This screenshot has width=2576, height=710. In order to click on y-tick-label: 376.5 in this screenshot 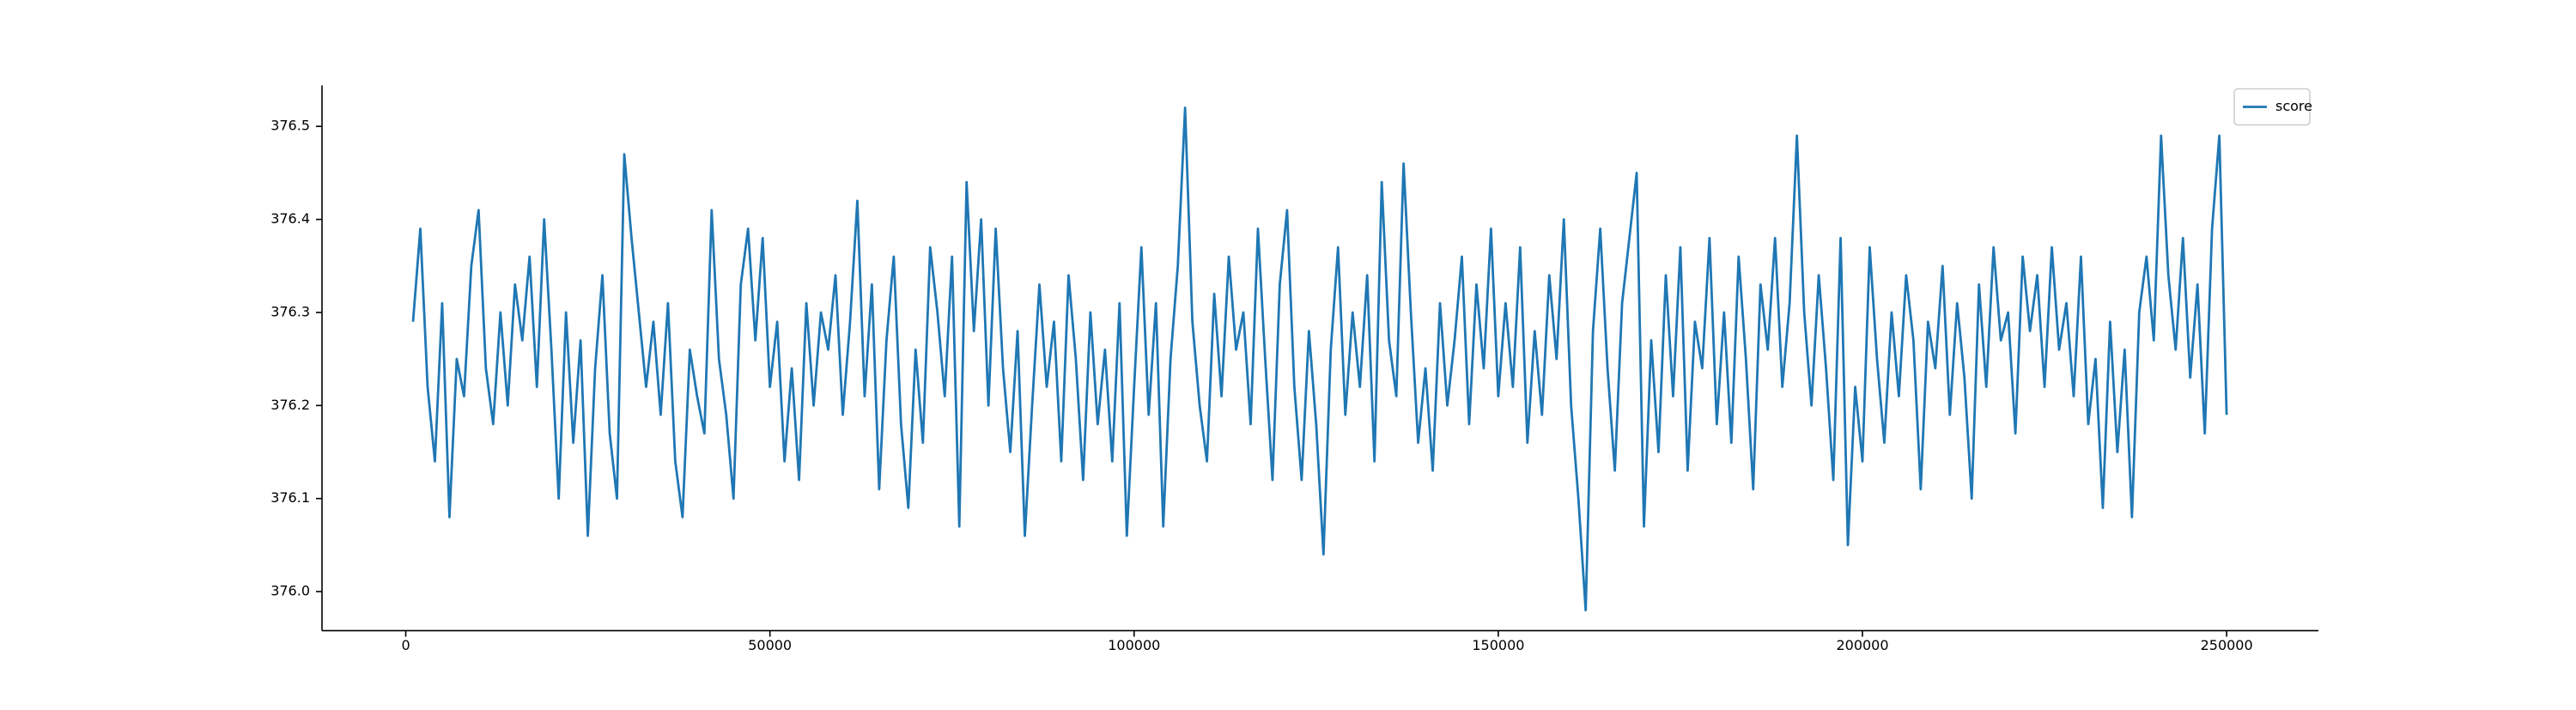, I will do `click(290, 126)`.